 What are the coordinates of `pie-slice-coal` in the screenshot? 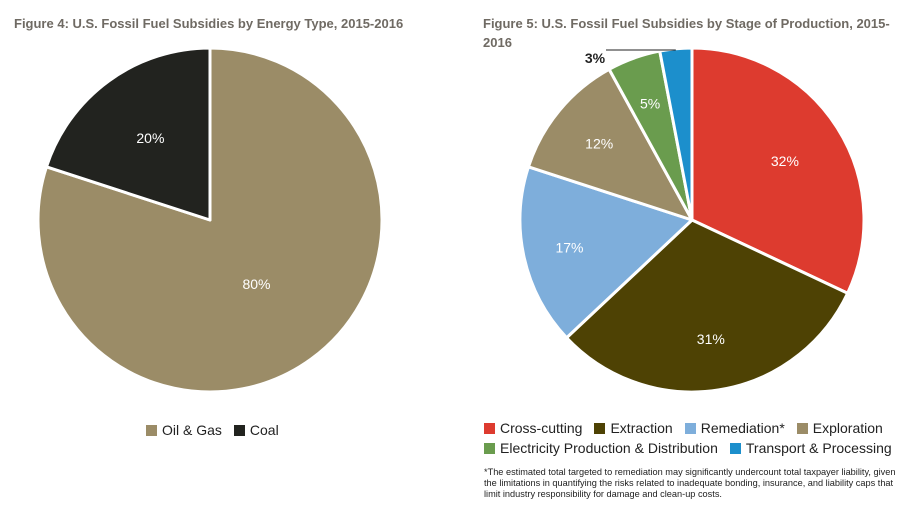 It's located at (128, 134).